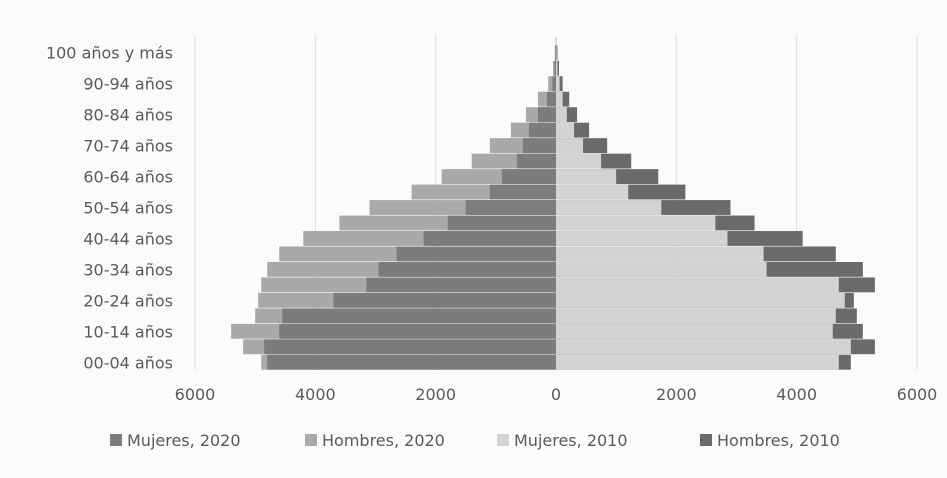 This screenshot has width=947, height=478. Describe the element at coordinates (128, 331) in the screenshot. I see `category-label-10-14-a-os: 10-14 años` at that location.